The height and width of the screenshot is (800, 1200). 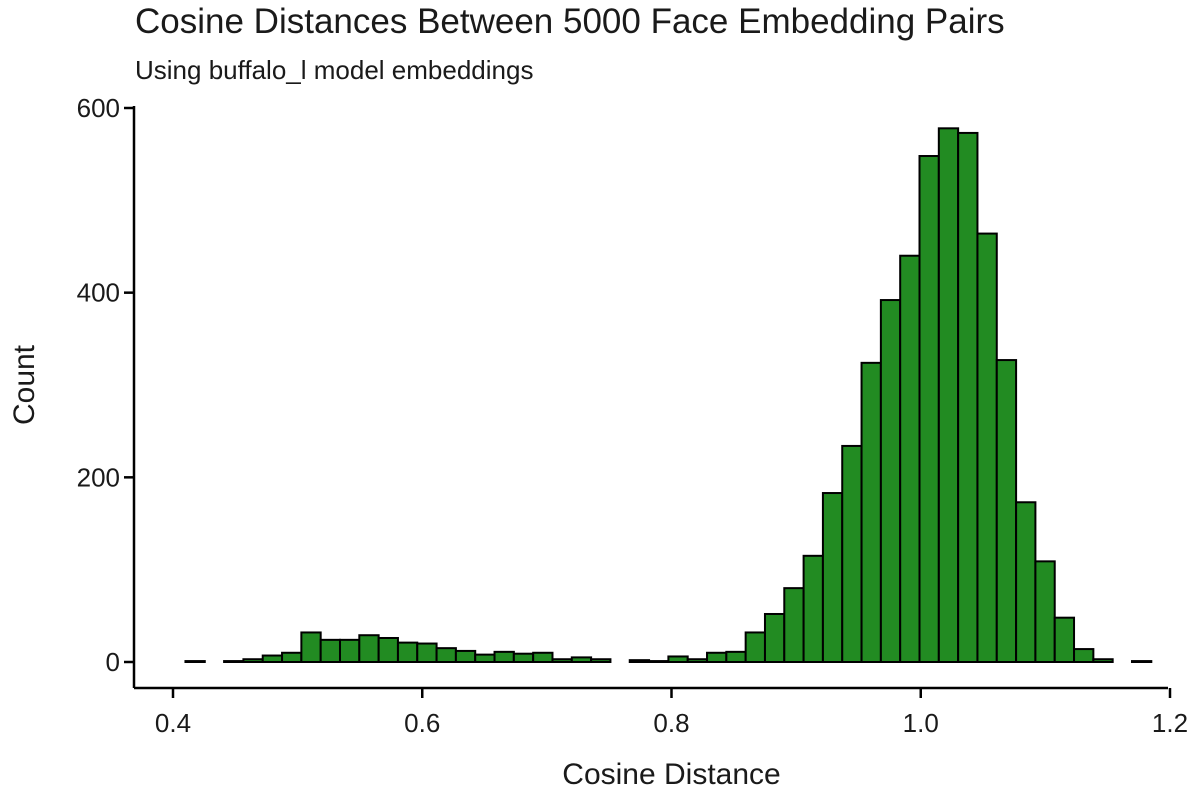 What do you see at coordinates (671, 774) in the screenshot?
I see `x-axis-label: Cosine Distance` at bounding box center [671, 774].